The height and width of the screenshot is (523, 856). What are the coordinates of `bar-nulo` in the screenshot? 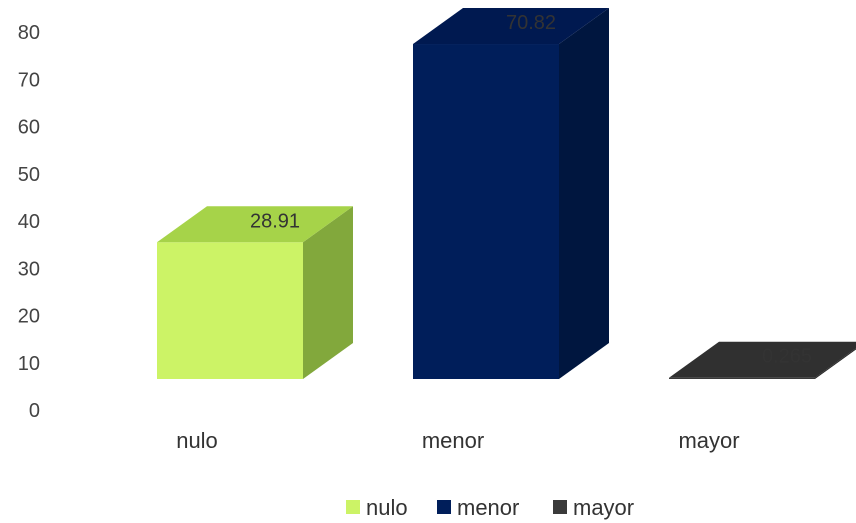 It's located at (255, 292).